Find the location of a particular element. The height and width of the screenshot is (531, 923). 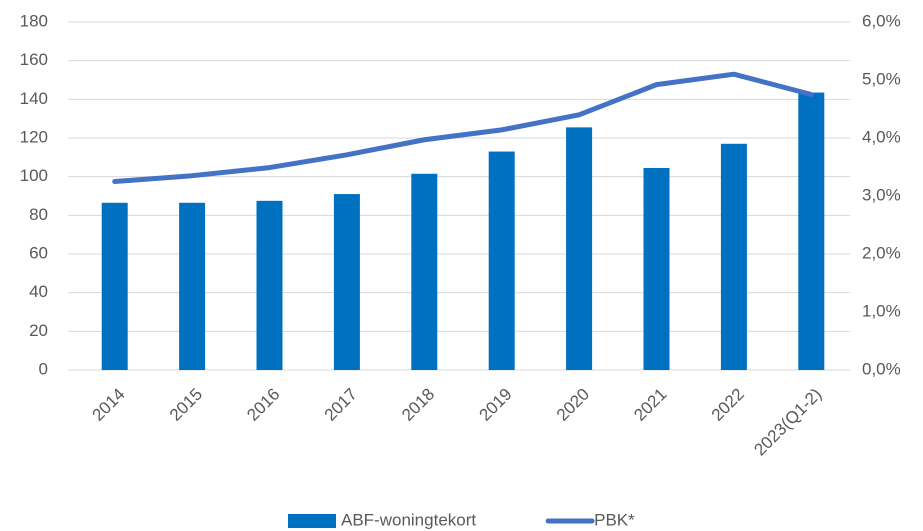

x-tick-label: 2014 is located at coordinates (109, 405).